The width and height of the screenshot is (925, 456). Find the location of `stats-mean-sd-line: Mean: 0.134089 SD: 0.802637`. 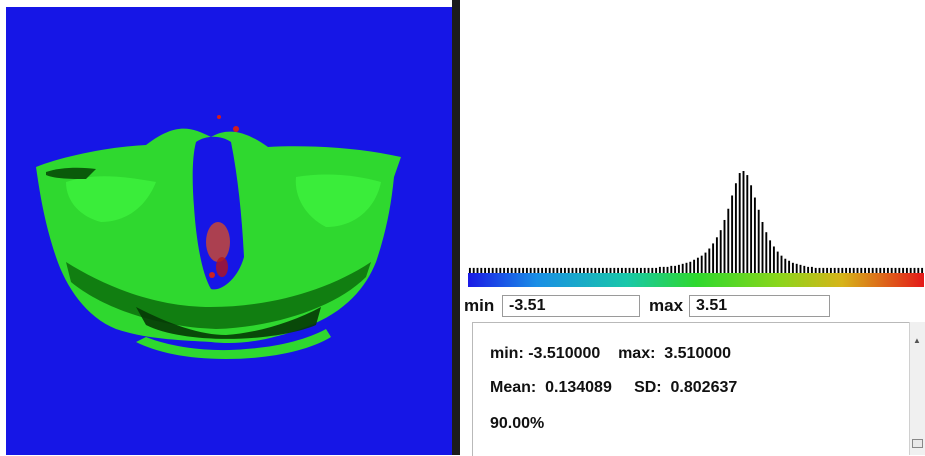

stats-mean-sd-line: Mean: 0.134089 SD: 0.802637 is located at coordinates (614, 387).